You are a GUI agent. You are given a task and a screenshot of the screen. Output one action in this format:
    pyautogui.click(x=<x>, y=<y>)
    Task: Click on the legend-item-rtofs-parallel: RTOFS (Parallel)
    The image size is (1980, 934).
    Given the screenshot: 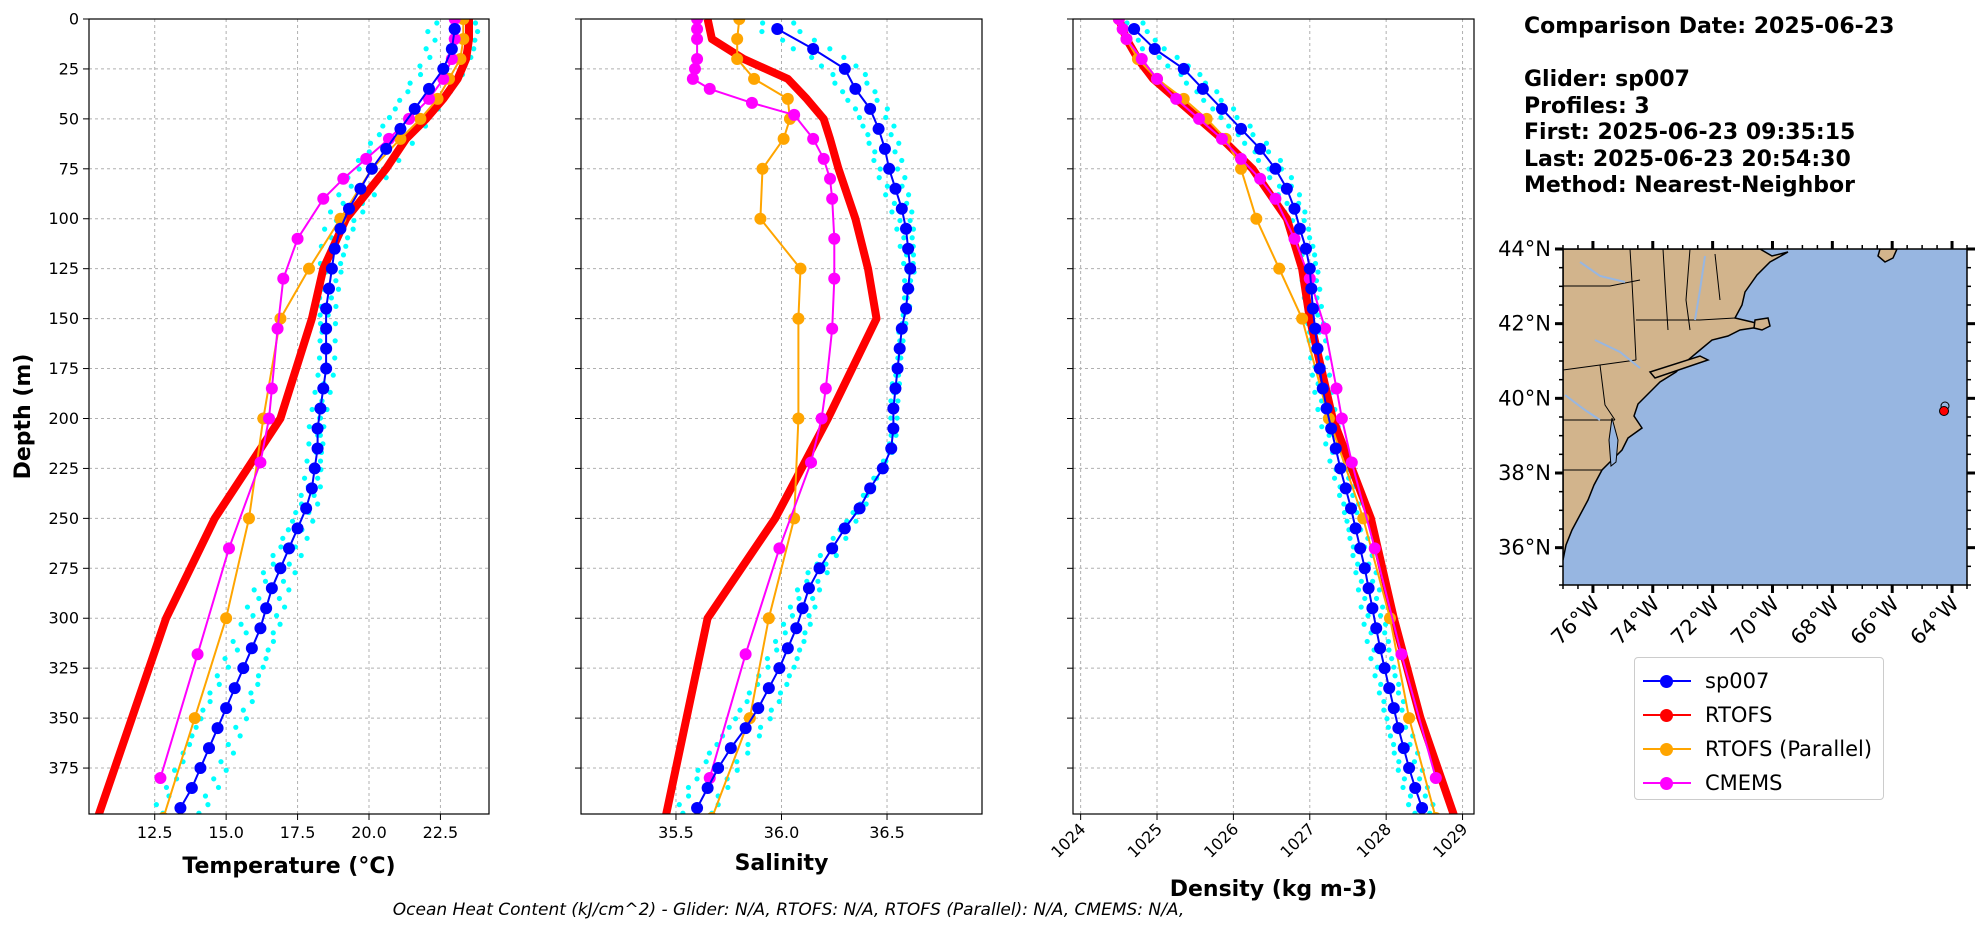 What is the action you would take?
    pyautogui.click(x=1763, y=749)
    